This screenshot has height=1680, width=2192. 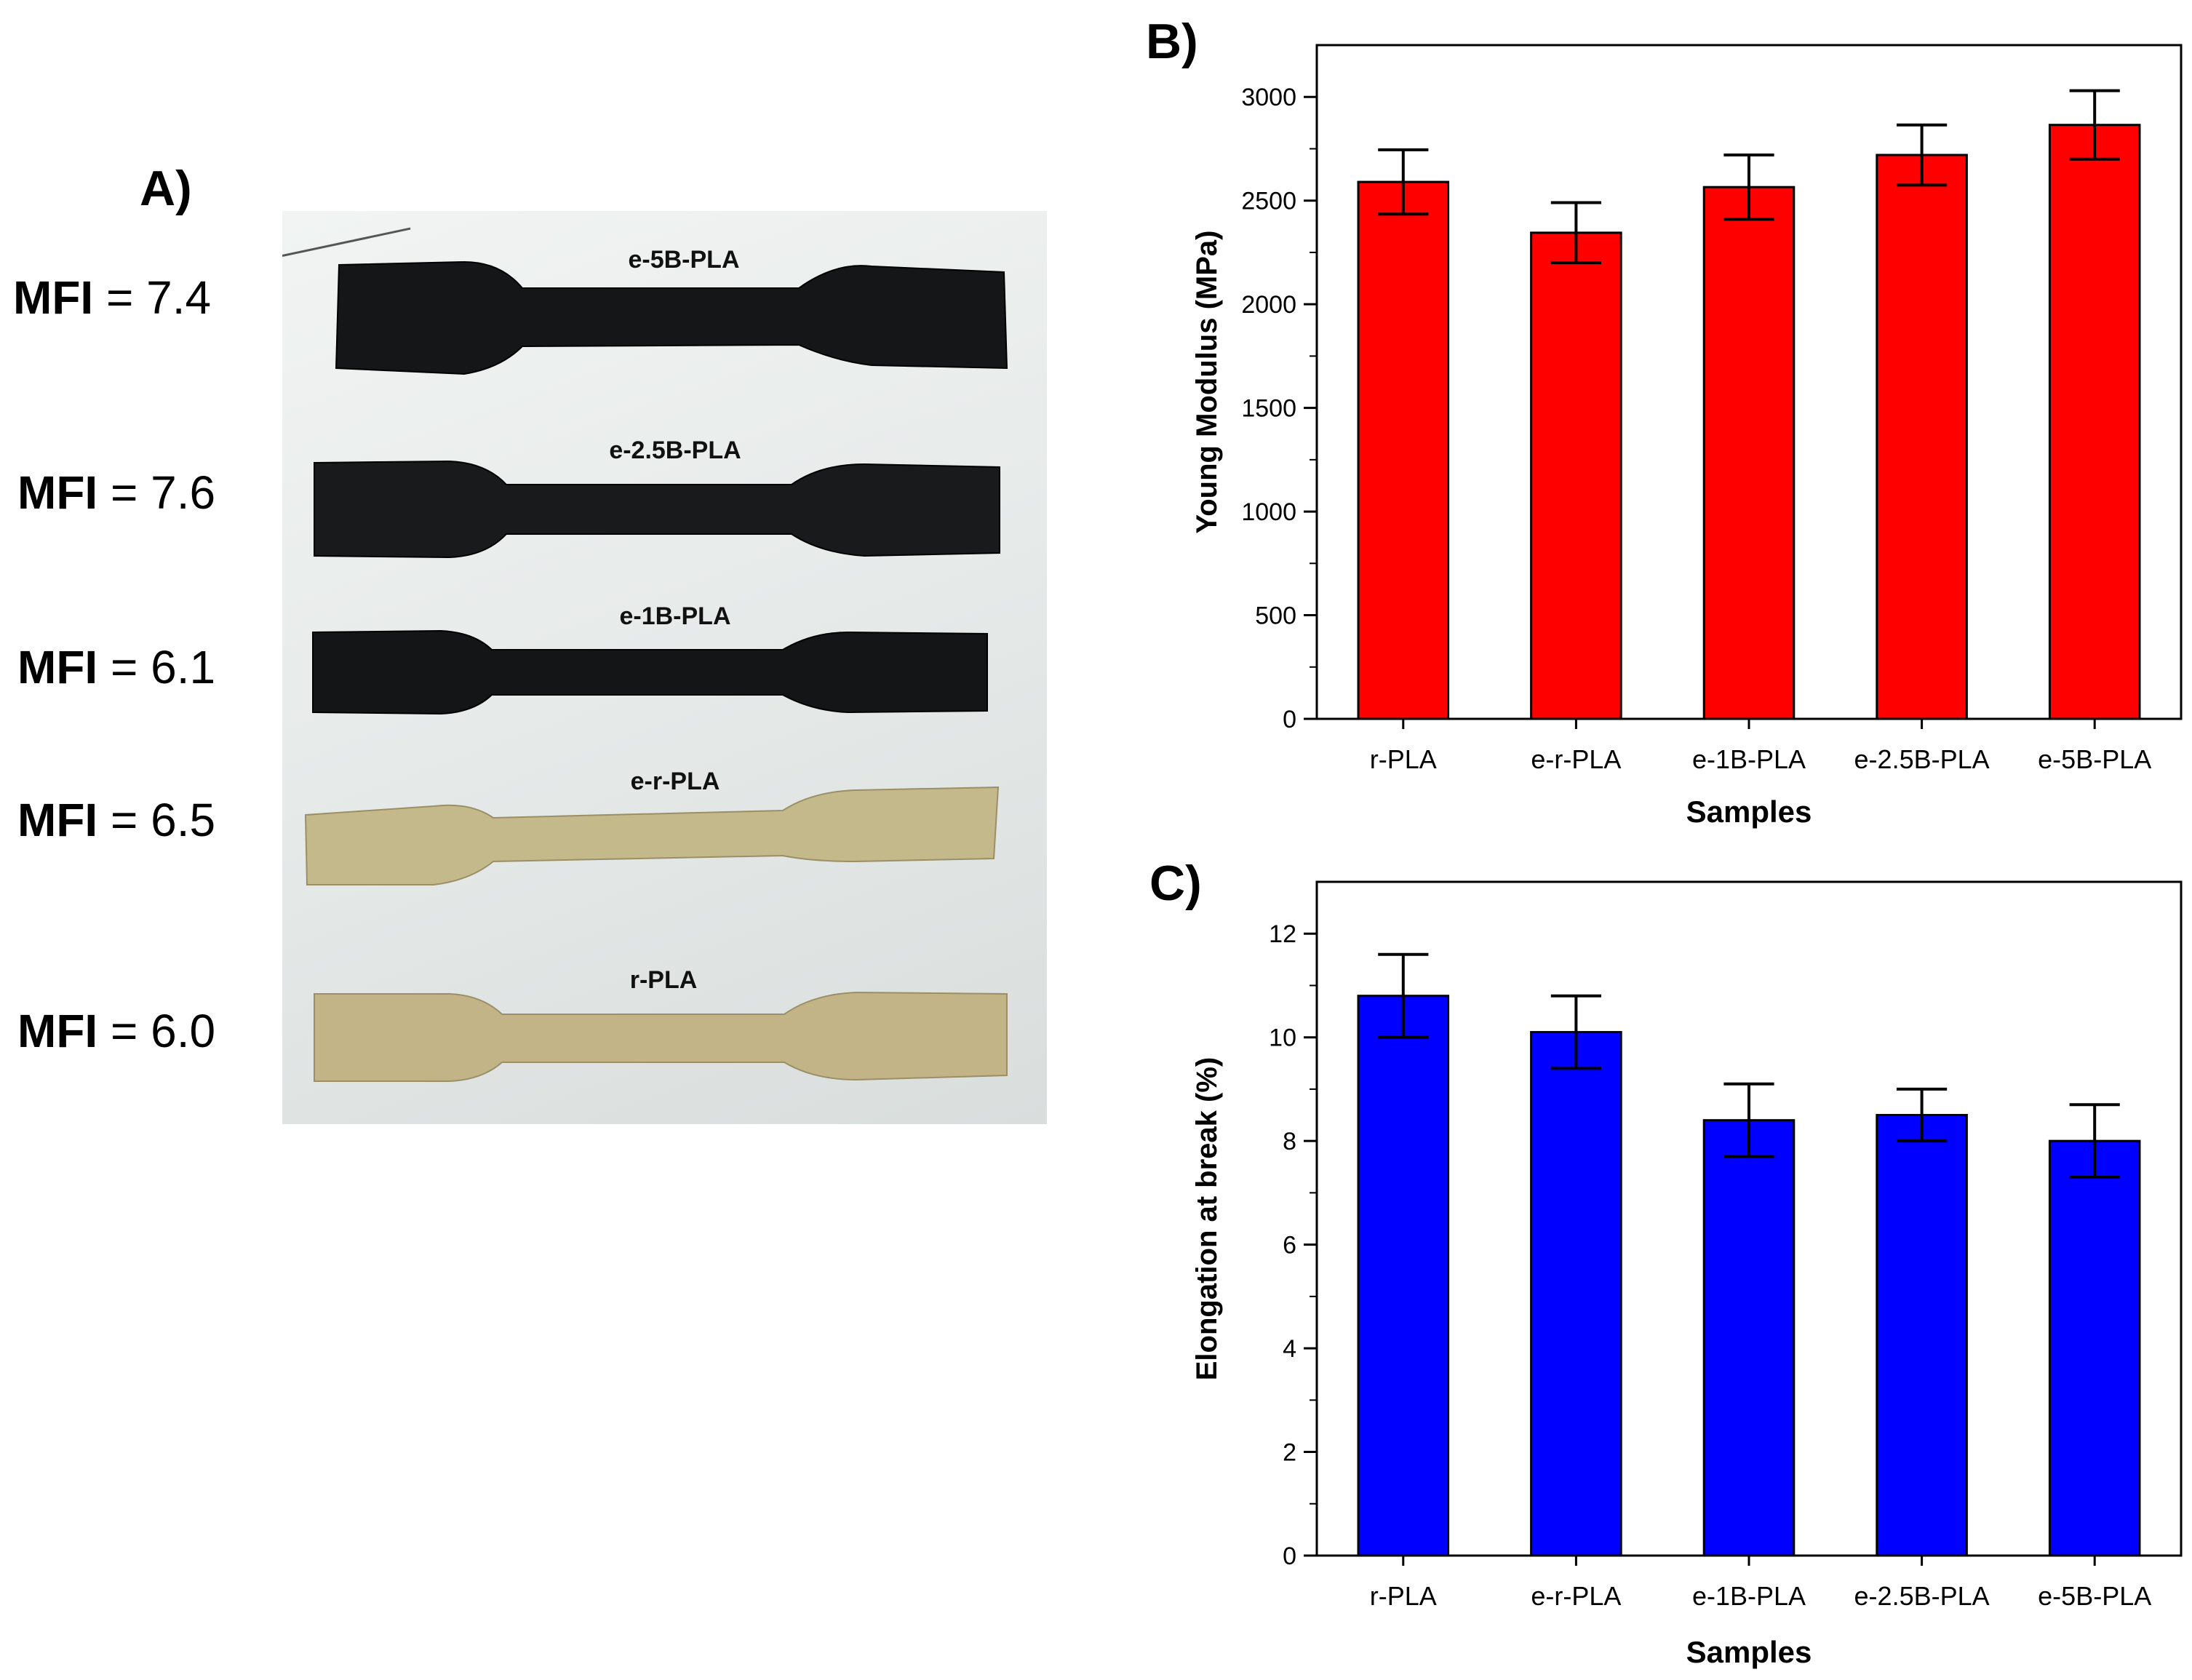 I want to click on photo-background-line, so click(x=346, y=242).